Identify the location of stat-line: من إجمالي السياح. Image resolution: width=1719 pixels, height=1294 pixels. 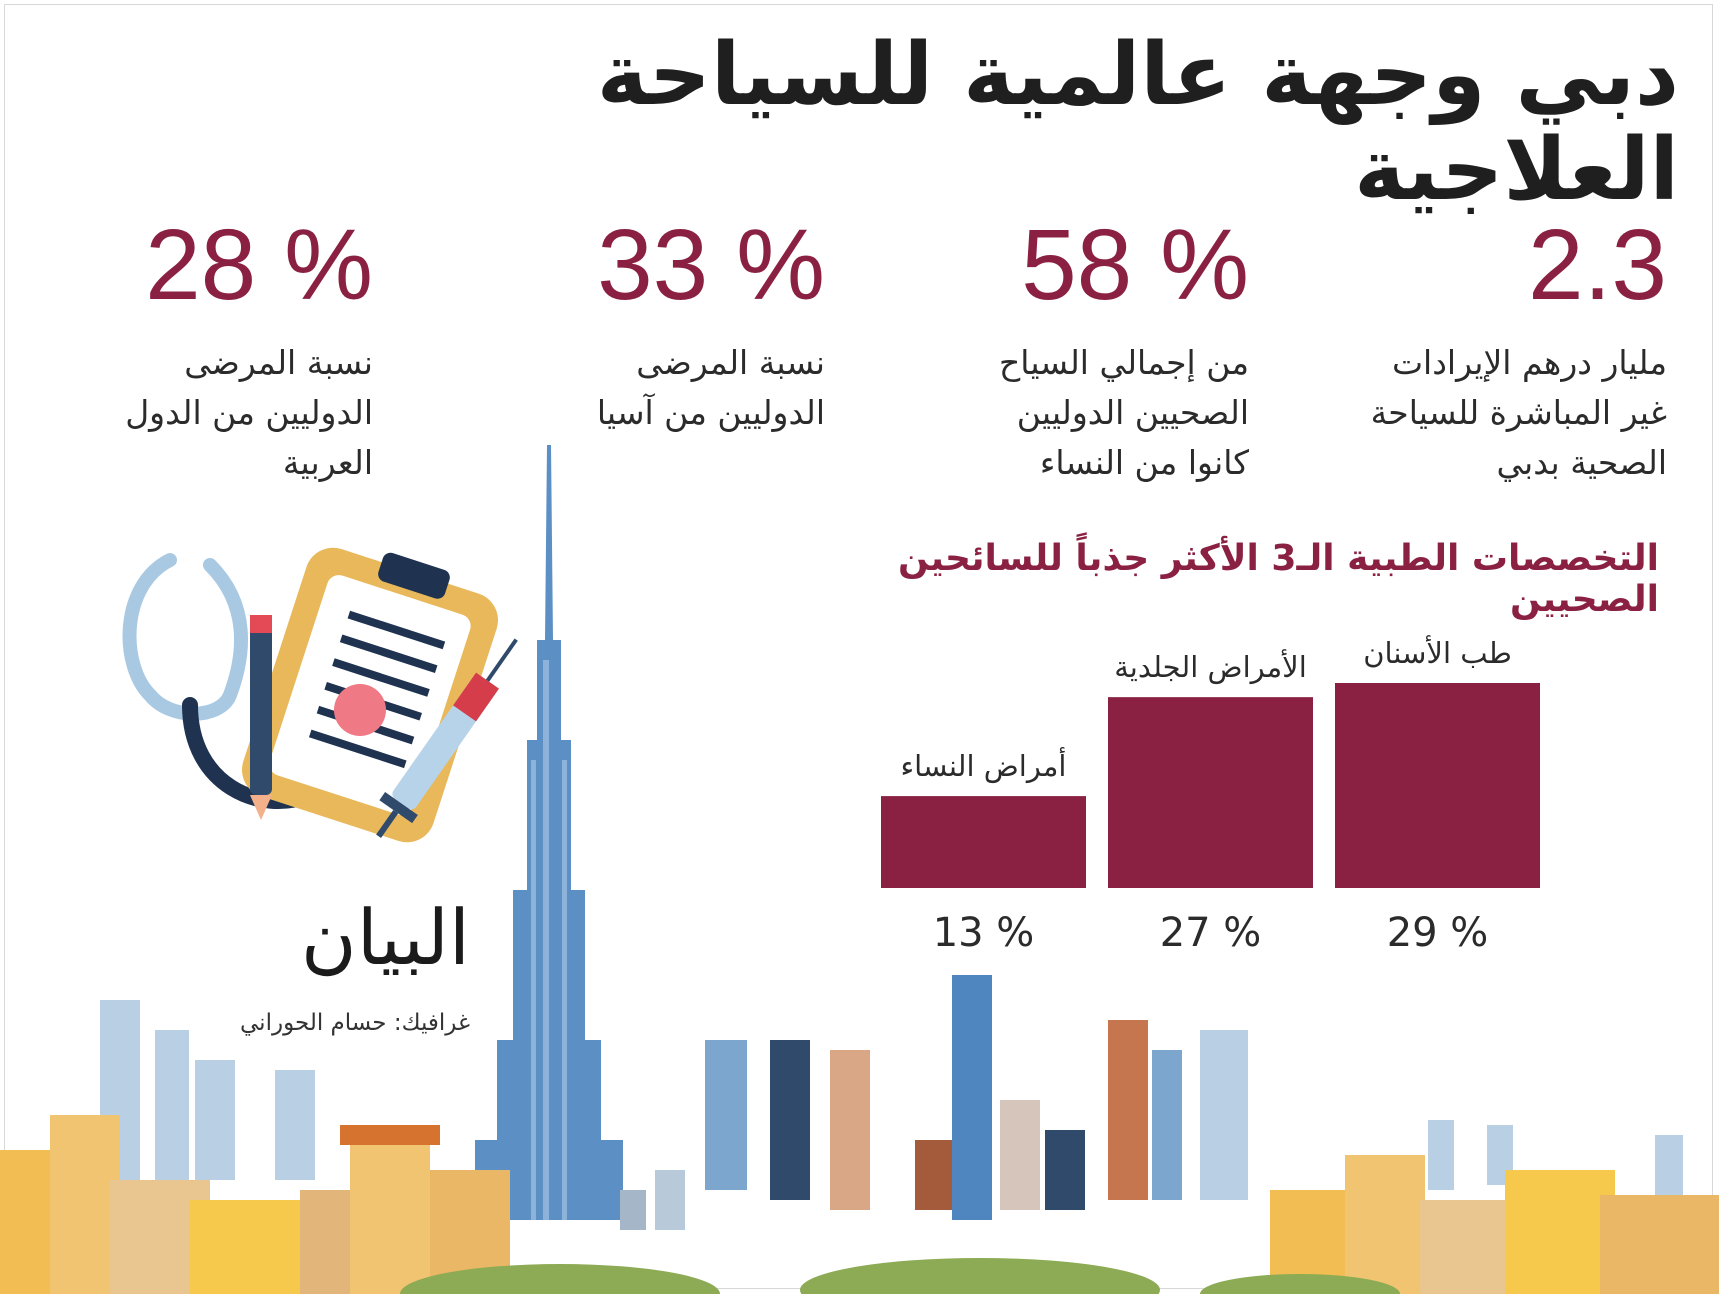
(1123, 362).